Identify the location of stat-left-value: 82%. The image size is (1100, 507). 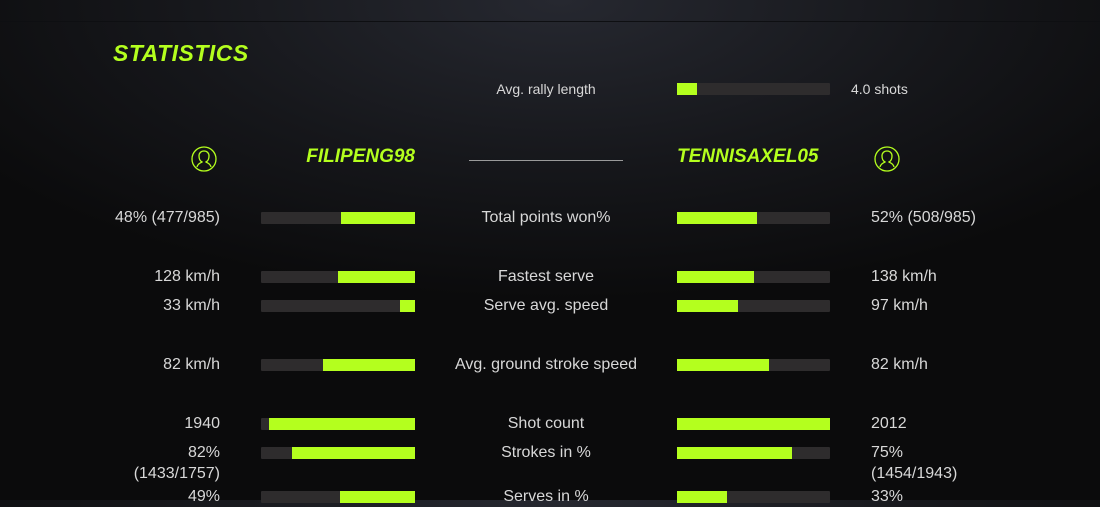
(203, 452).